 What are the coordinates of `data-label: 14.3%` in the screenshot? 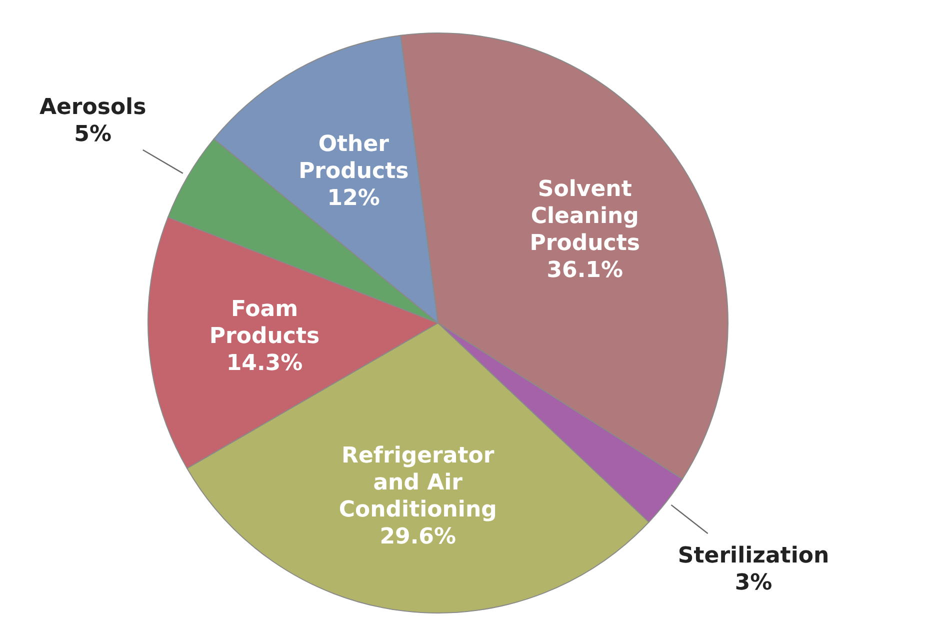 It's located at (264, 363).